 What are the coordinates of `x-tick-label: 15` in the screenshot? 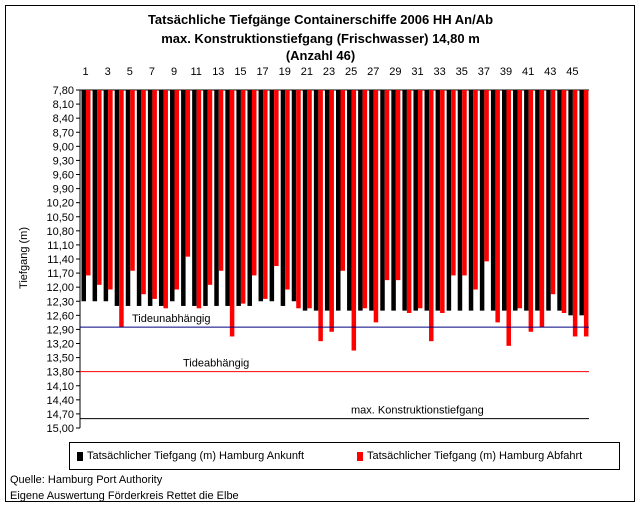 It's located at (240, 72).